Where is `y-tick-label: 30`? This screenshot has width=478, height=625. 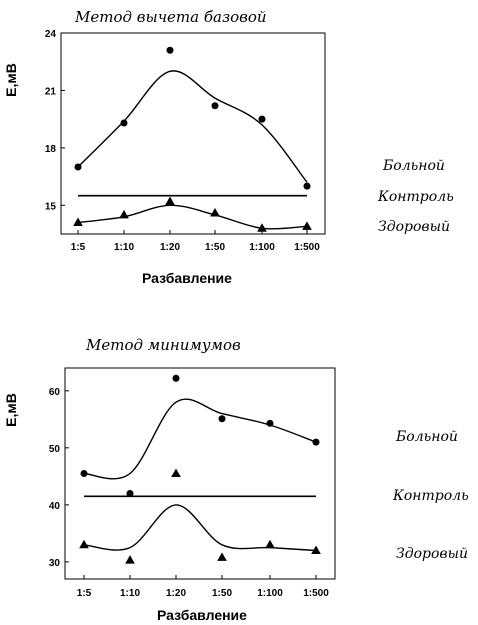 y-tick-label: 30 is located at coordinates (55, 563).